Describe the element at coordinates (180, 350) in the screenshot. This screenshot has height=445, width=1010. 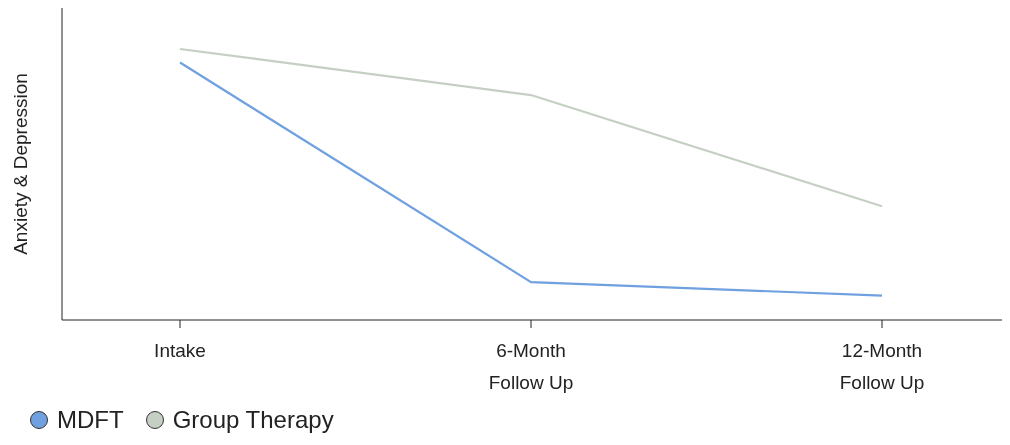
I see `x-tick-label: Intake` at that location.